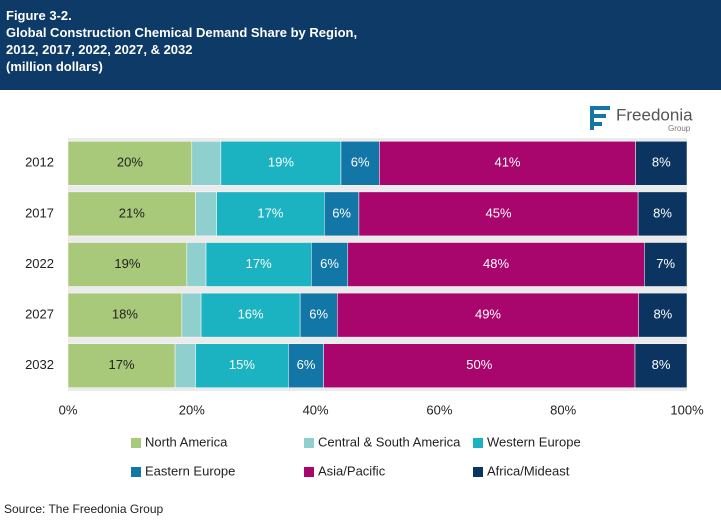  I want to click on legend-label: Eastern Europe, so click(190, 470).